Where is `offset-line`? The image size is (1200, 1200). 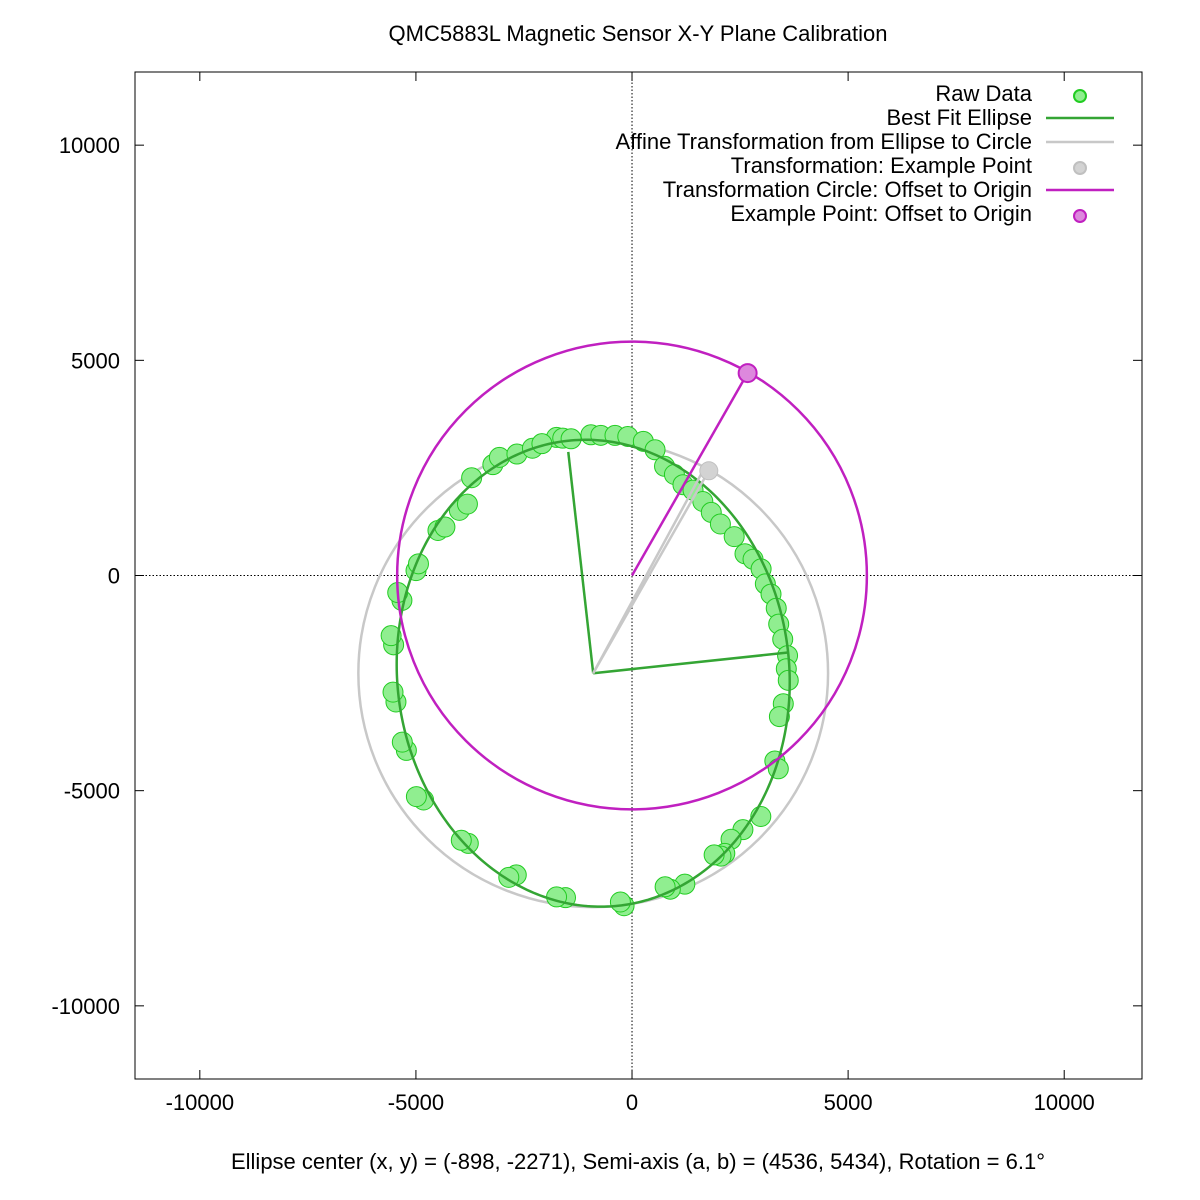 offset-line is located at coordinates (689, 474).